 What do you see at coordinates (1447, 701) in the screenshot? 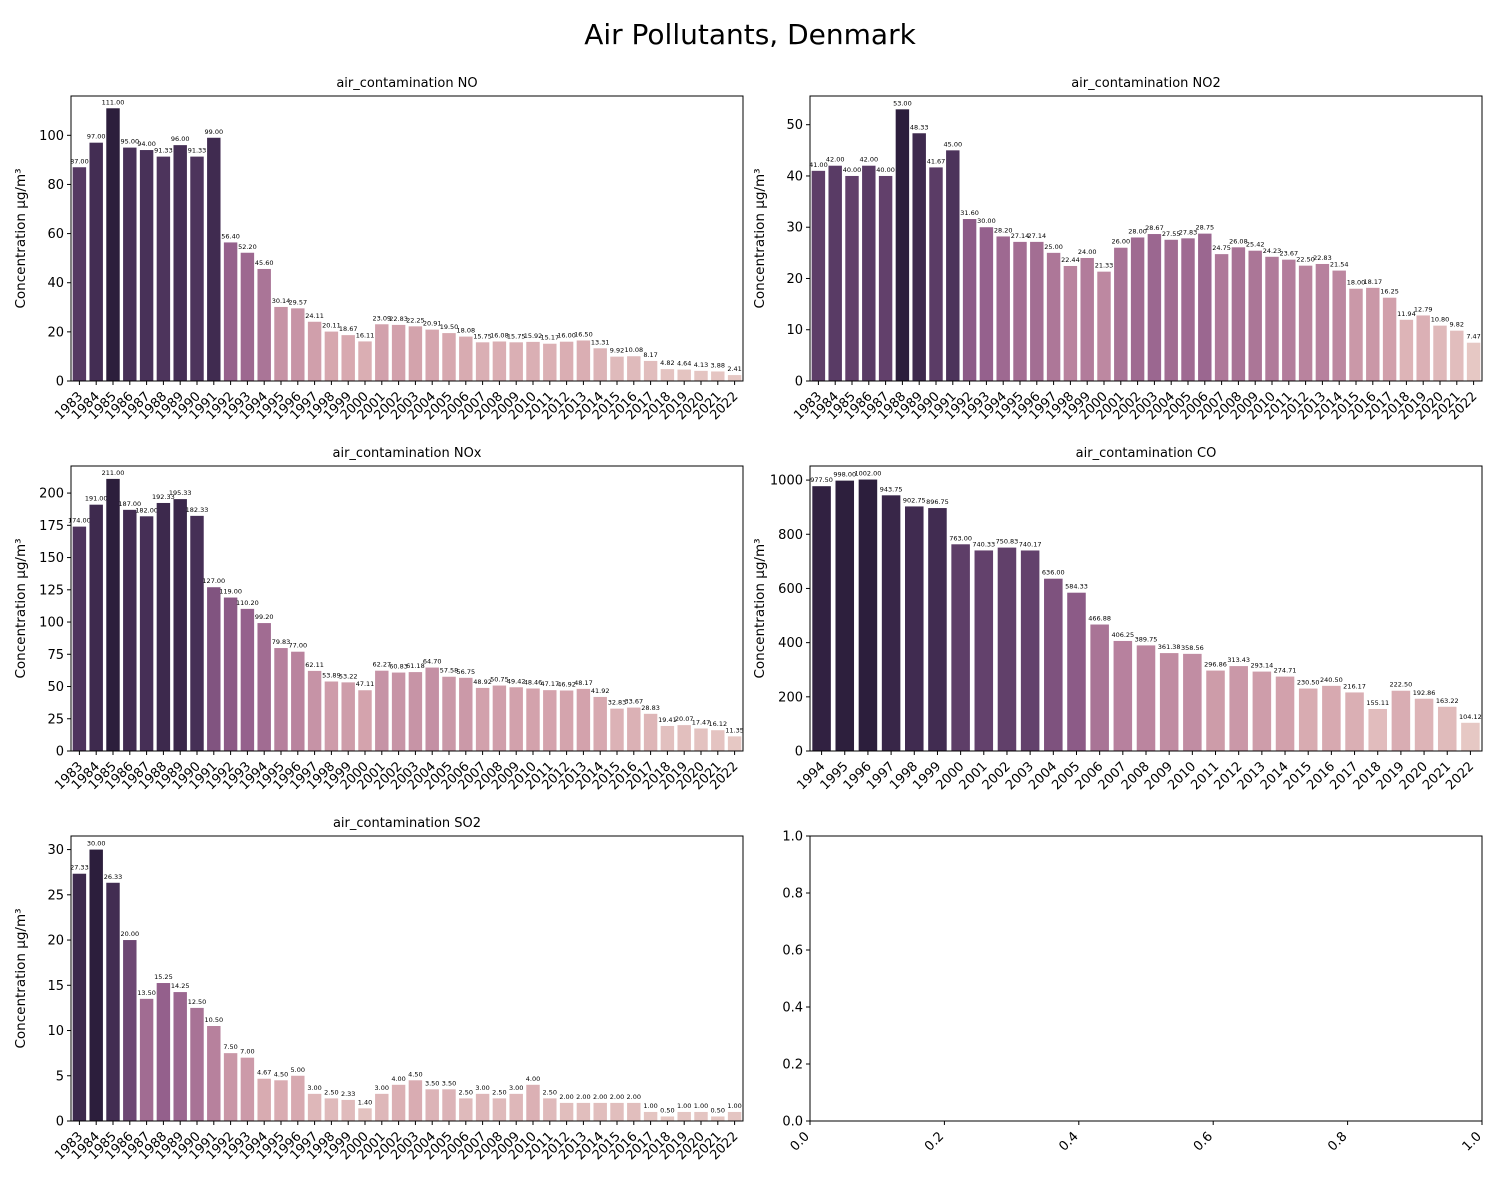
I see `bar-value-label: 163.22` at bounding box center [1447, 701].